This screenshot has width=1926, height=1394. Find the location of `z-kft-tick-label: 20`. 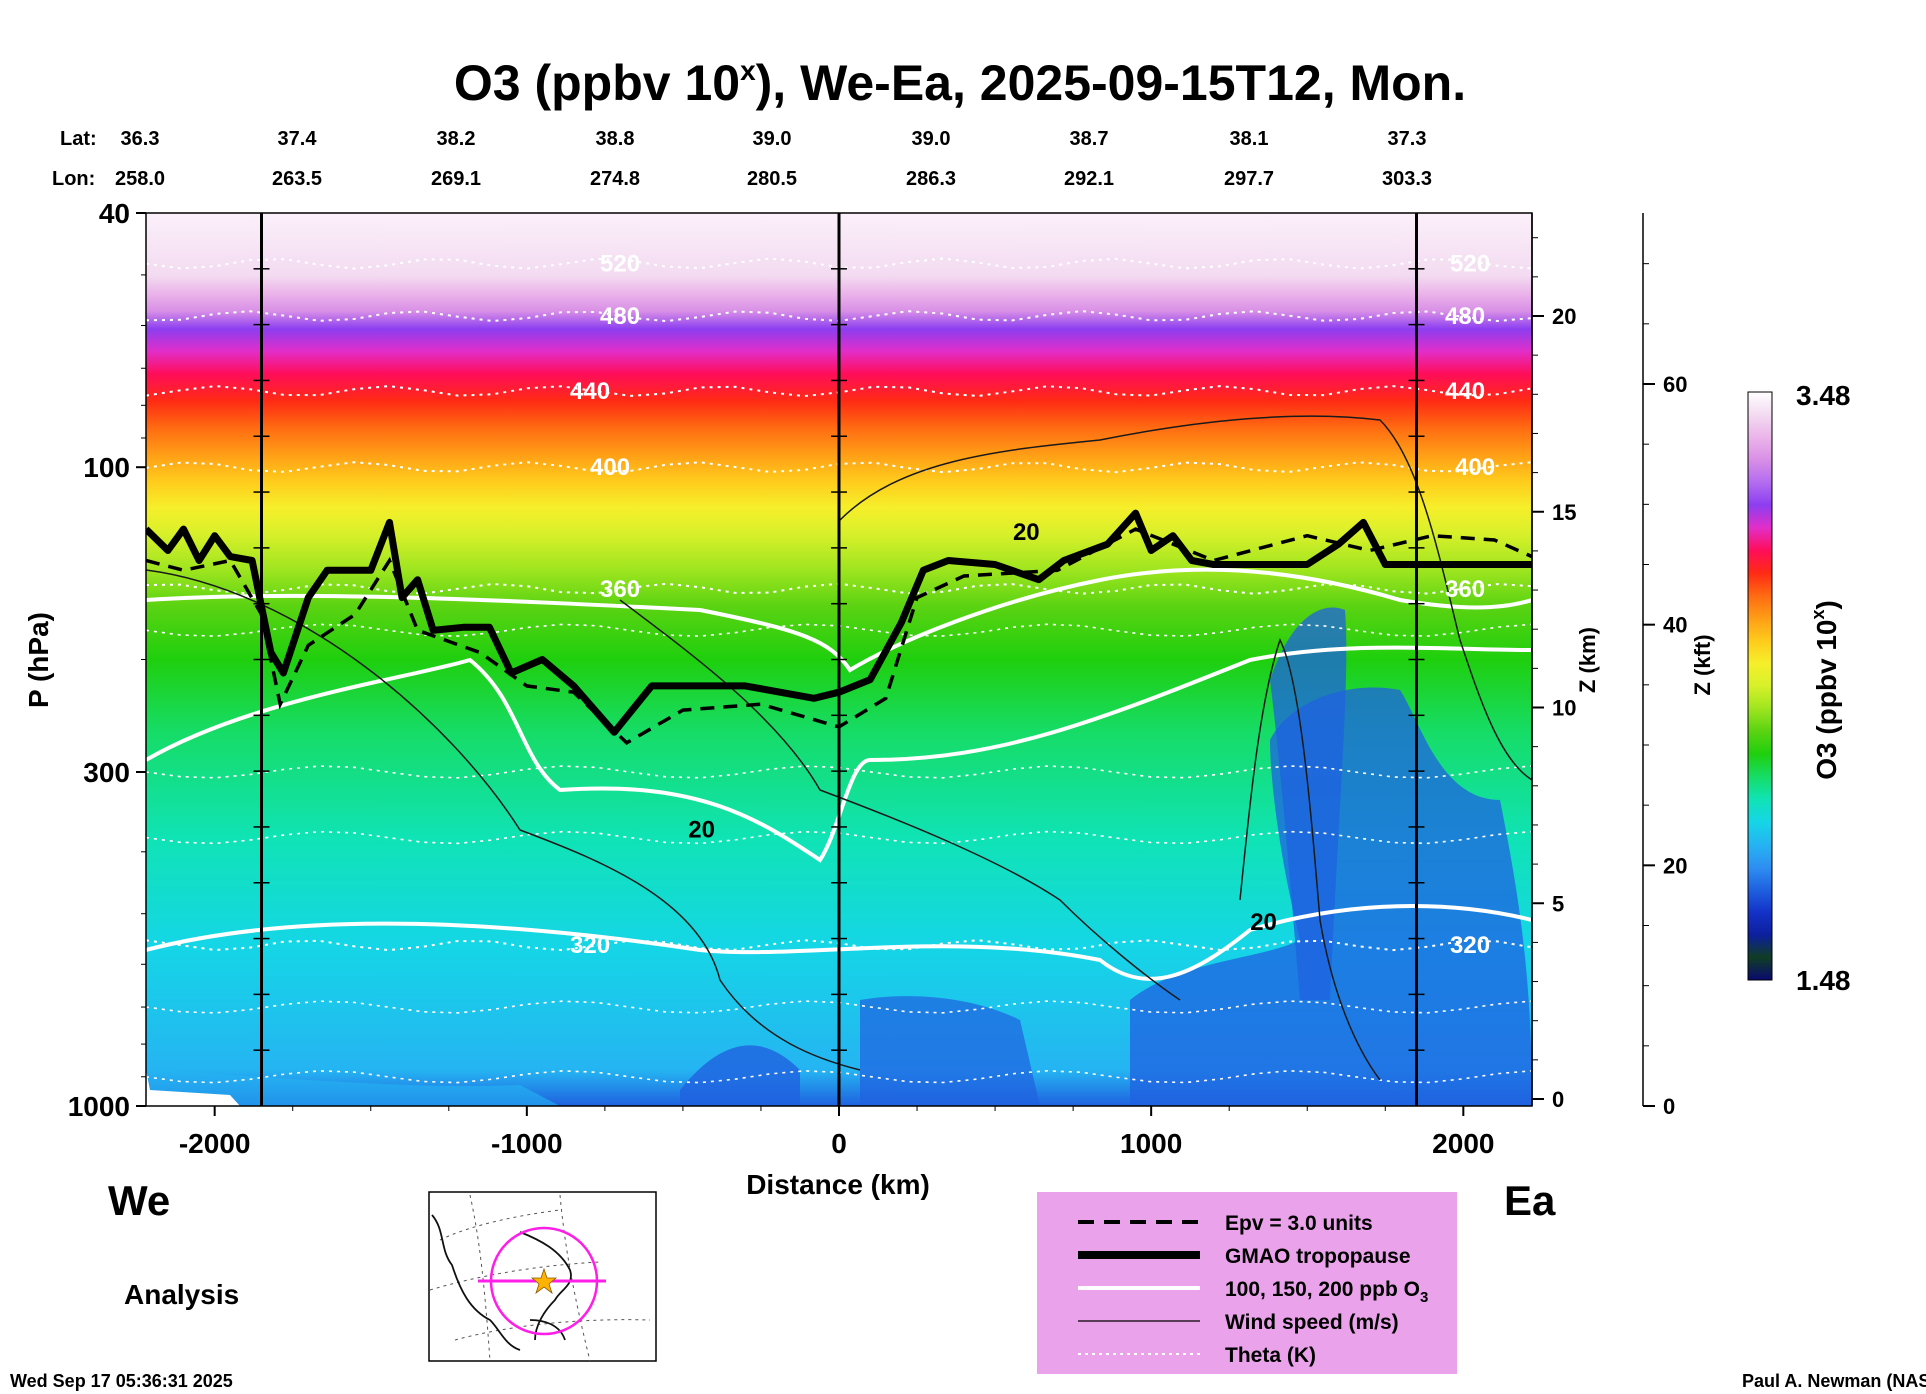

z-kft-tick-label: 20 is located at coordinates (1675, 865).